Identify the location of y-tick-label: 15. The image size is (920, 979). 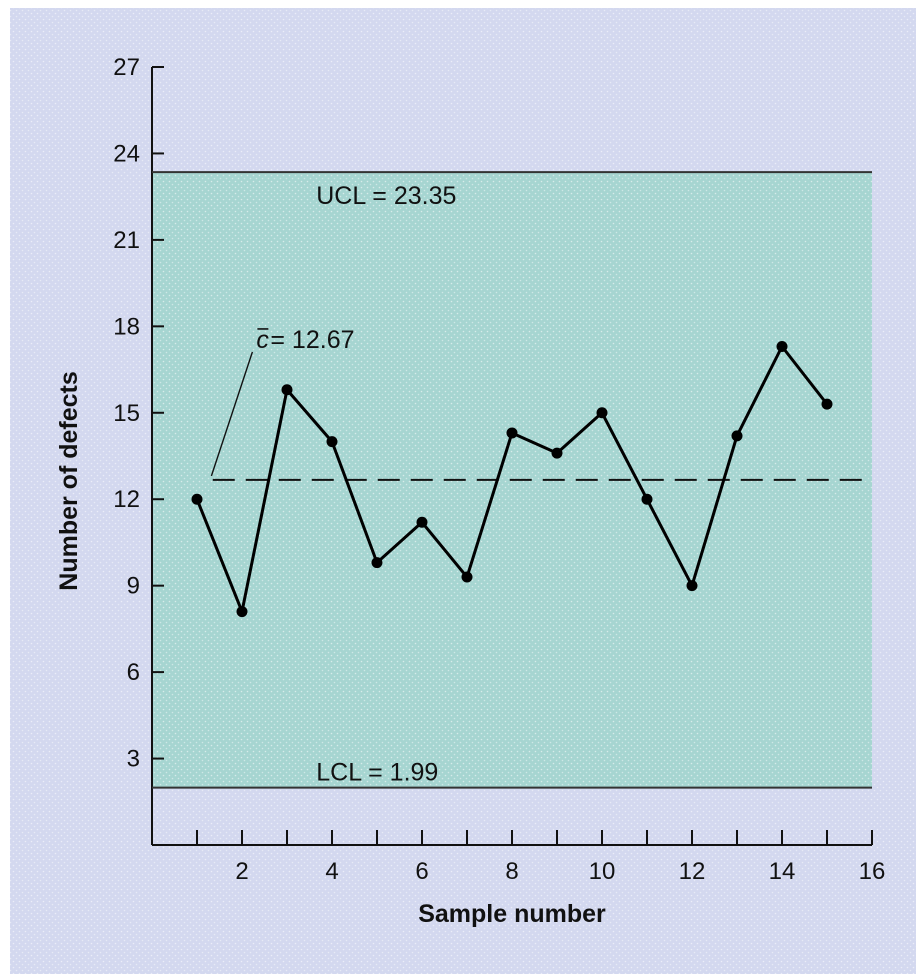
(126, 413).